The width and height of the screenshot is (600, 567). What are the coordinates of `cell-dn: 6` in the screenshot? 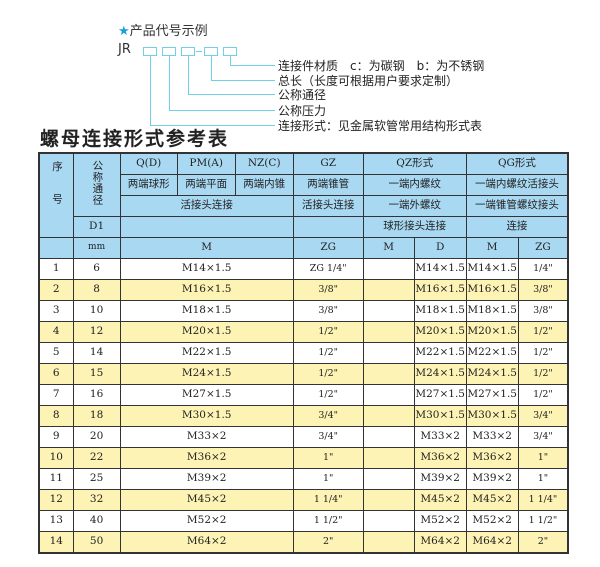 It's located at (96, 269).